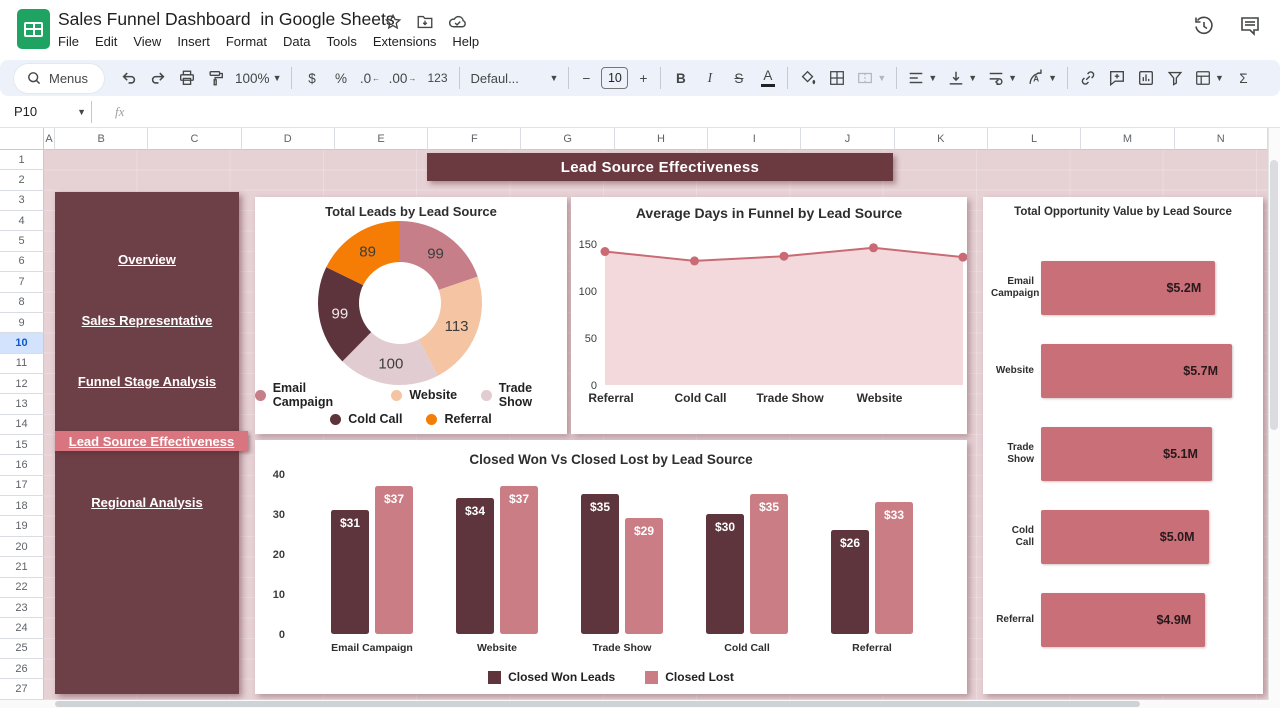 This screenshot has height=708, width=1280. What do you see at coordinates (193, 41) in the screenshot?
I see `menu-insert: Insert` at bounding box center [193, 41].